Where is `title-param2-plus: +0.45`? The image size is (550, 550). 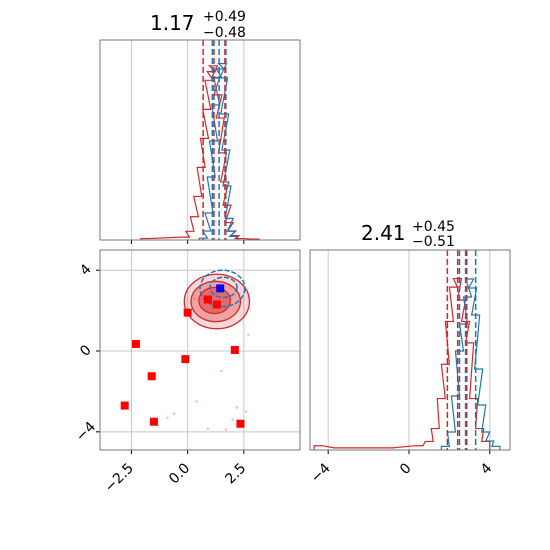 title-param2-plus: +0.45 is located at coordinates (433, 227).